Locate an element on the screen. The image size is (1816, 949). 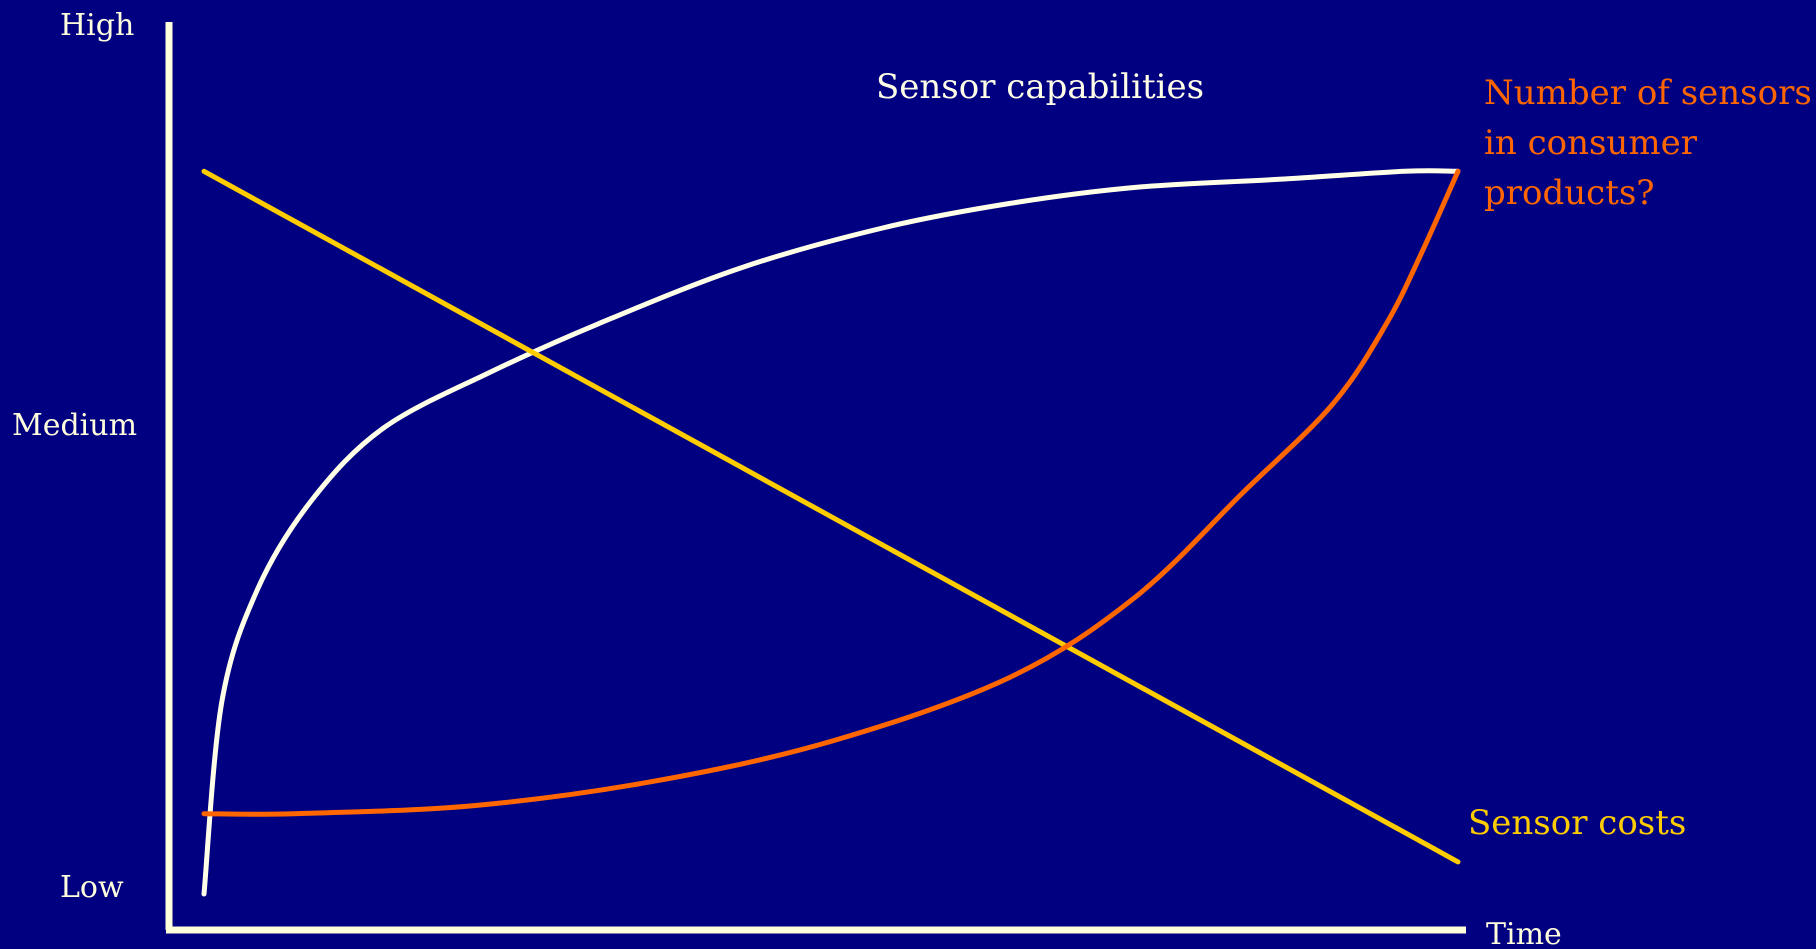
series-label-number-of-sensors: Number of sensors in consumer products? is located at coordinates (1648, 143).